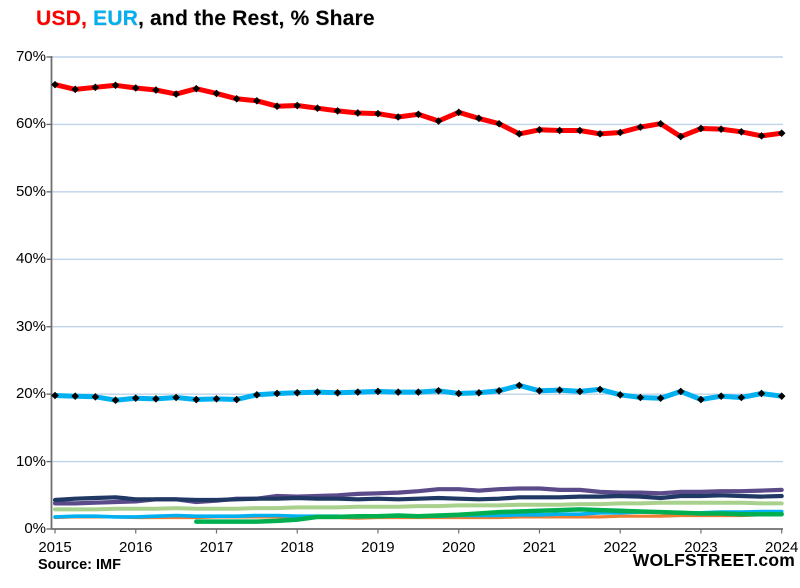 The width and height of the screenshot is (800, 588). I want to click on series-line-rest-light-green, so click(418, 506).